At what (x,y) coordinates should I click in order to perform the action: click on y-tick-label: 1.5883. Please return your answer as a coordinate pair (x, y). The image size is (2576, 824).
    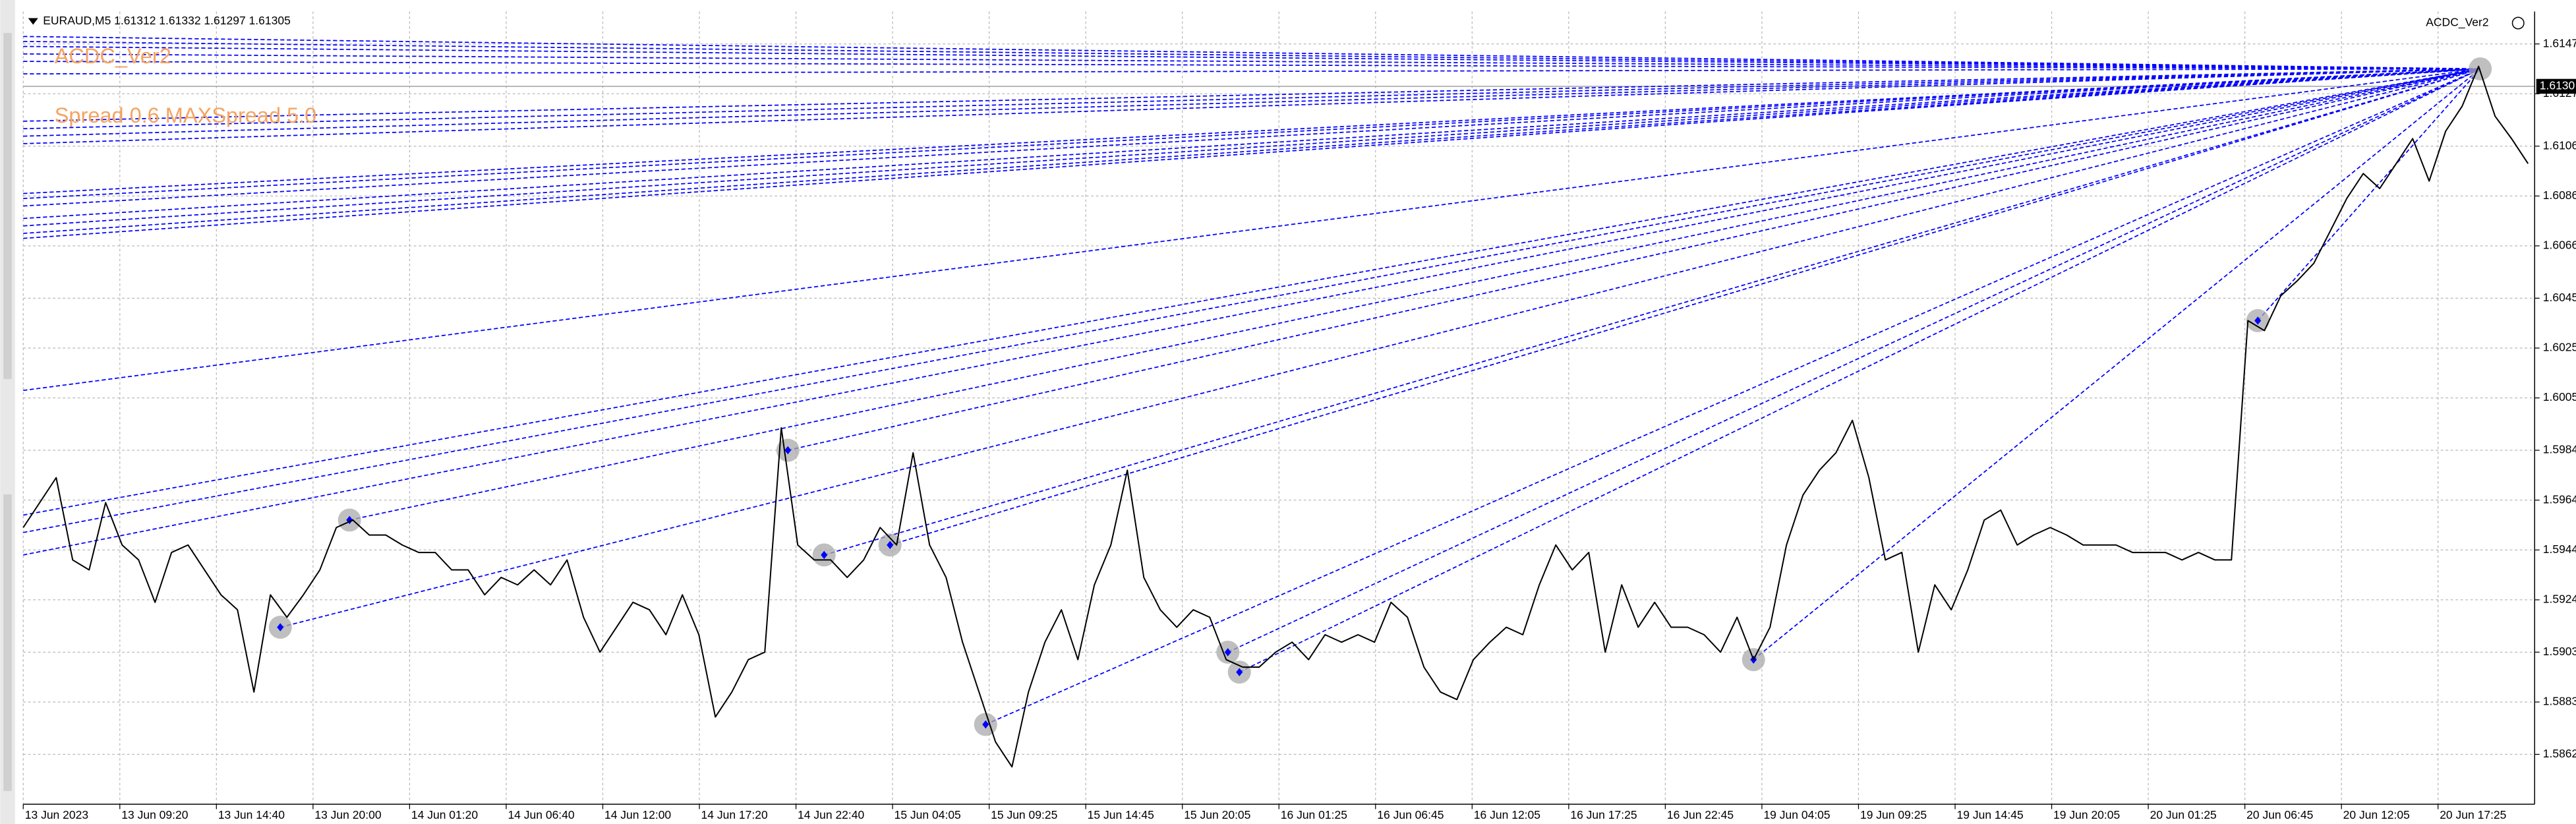
    Looking at the image, I should click on (2560, 702).